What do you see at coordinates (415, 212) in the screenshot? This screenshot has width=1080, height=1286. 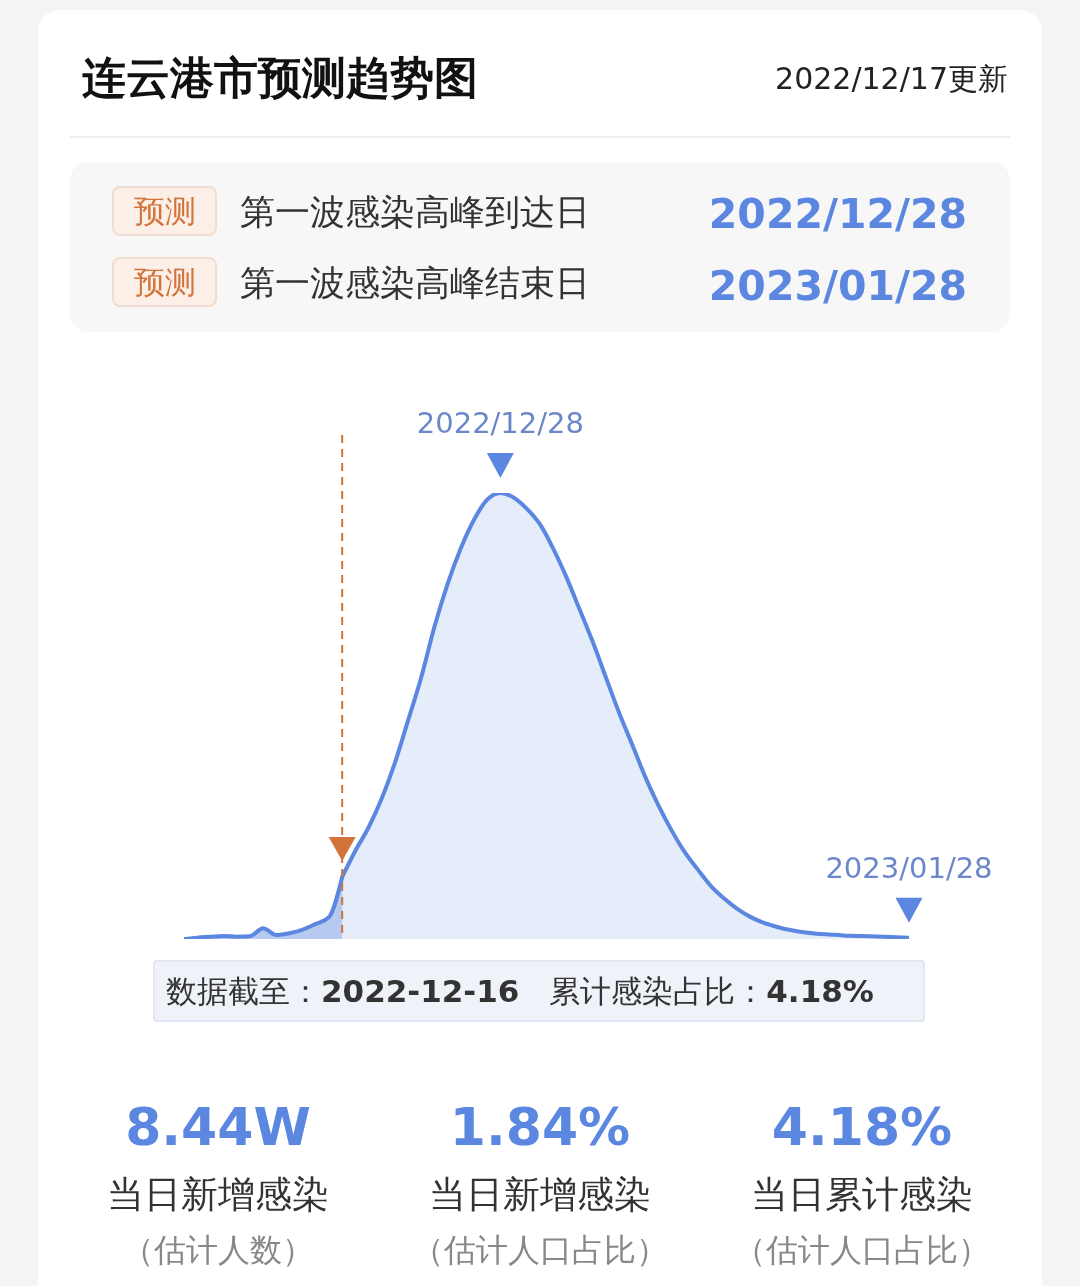 I see `text: 第一波感染高峰到达日` at bounding box center [415, 212].